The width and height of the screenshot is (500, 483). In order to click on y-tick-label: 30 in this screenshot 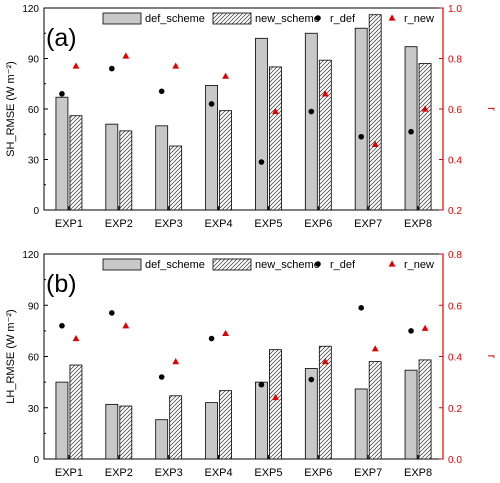, I will do `click(34, 409)`.